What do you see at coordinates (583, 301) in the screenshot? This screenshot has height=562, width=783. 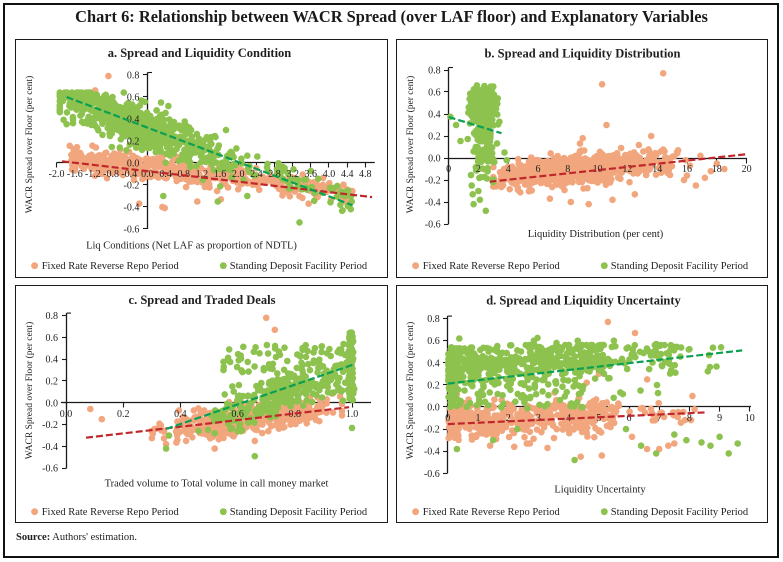 I see `svg-text:d. Spread and Liquidity Uncert: d. Spread and Liquidity Uncertainty` at bounding box center [583, 301].